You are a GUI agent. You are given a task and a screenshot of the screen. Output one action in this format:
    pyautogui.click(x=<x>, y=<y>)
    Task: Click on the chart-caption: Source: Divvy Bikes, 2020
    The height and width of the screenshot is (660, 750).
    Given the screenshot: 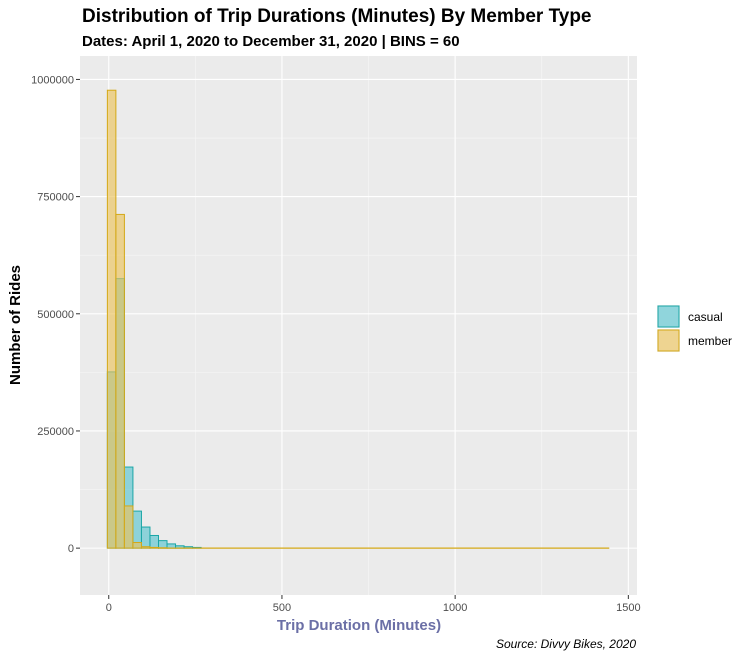 What is the action you would take?
    pyautogui.click(x=565, y=644)
    